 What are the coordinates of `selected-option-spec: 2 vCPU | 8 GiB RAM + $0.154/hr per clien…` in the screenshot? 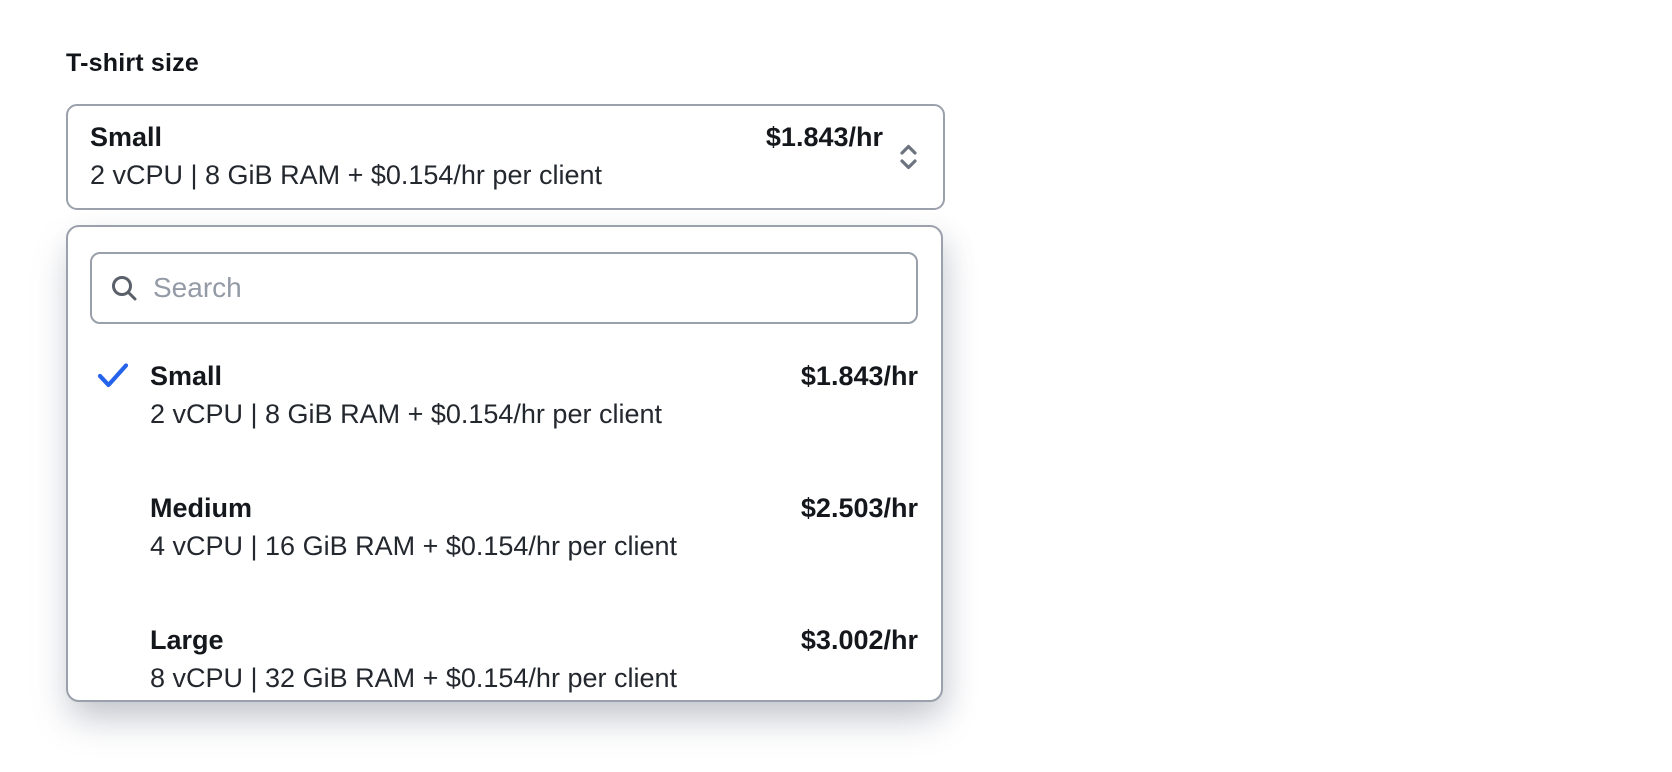 It's located at (346, 175).